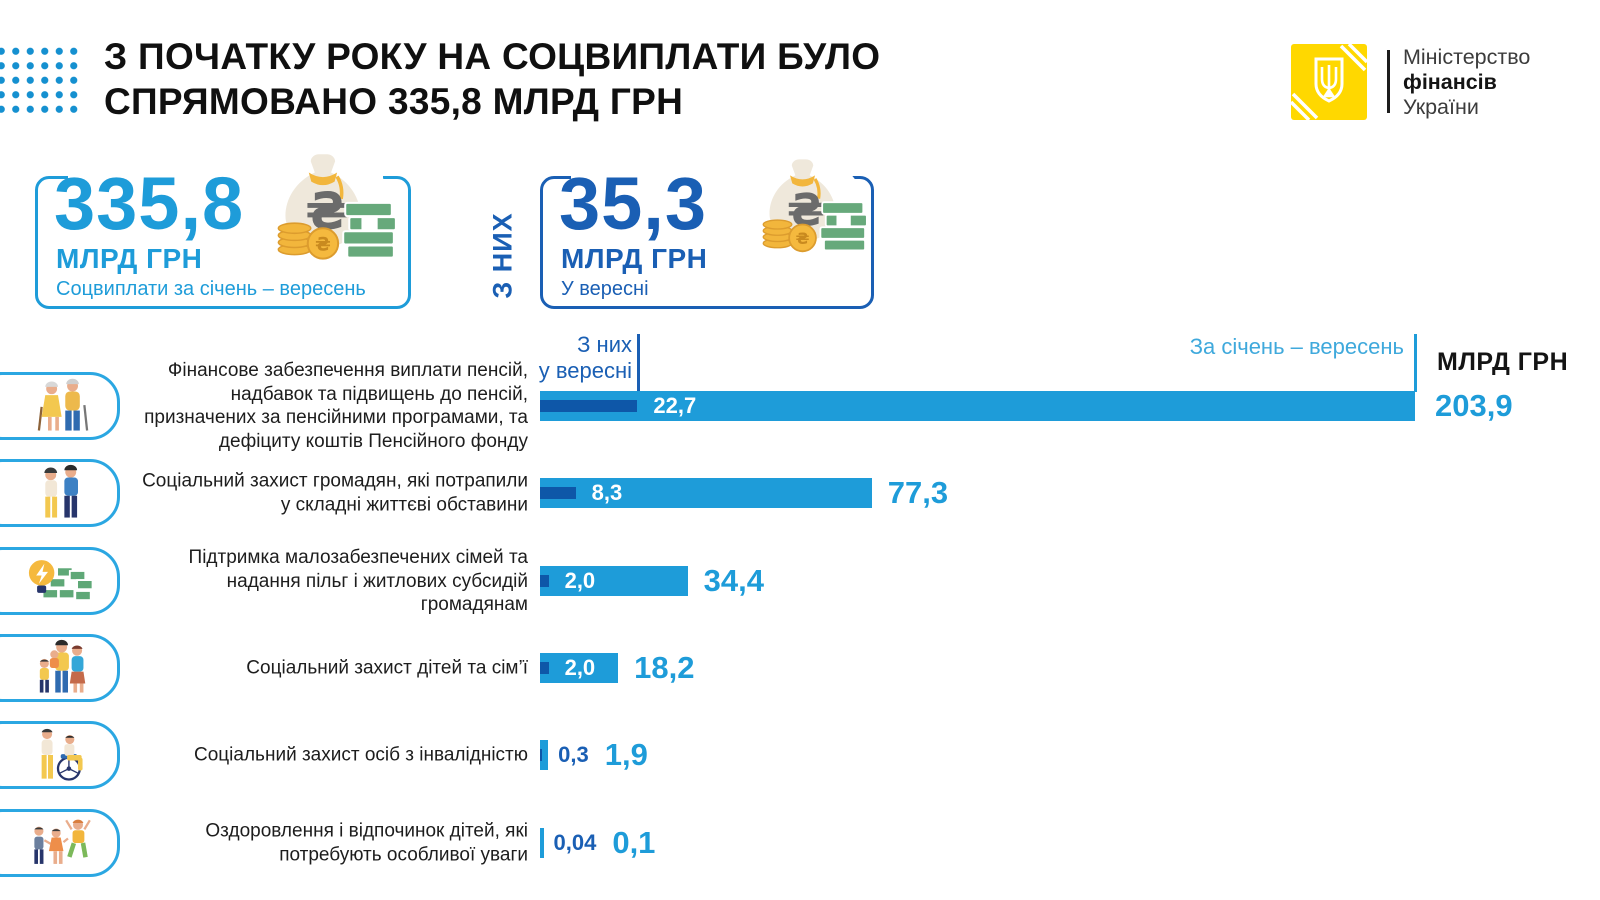  I want to click on september-value-label: 22,7, so click(675, 405).